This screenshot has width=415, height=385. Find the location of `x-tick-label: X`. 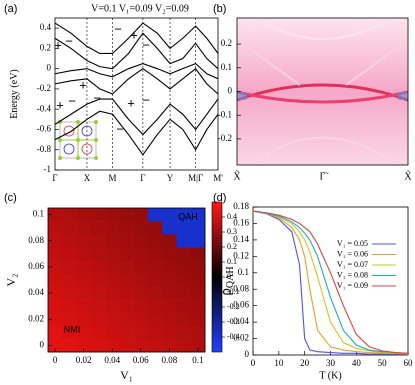

x-tick-label: X is located at coordinates (87, 178).